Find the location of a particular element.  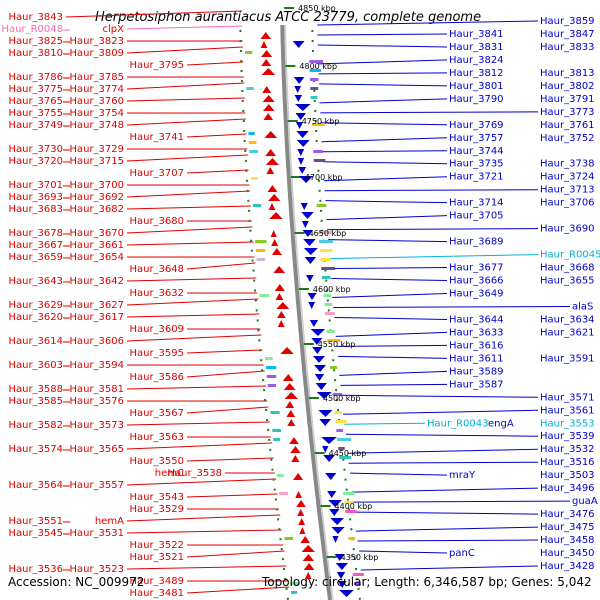

gene-label-inner-left: Haur_3573 is located at coordinates (96, 425).